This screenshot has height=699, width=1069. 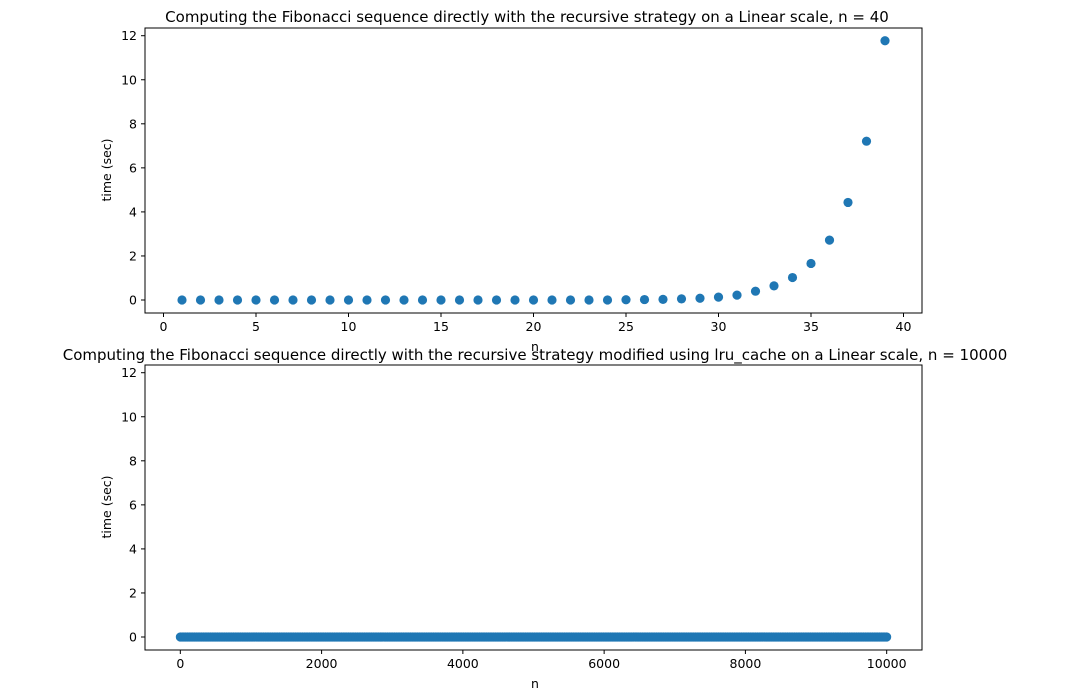 I want to click on x-tick-label: 5, so click(x=256, y=326).